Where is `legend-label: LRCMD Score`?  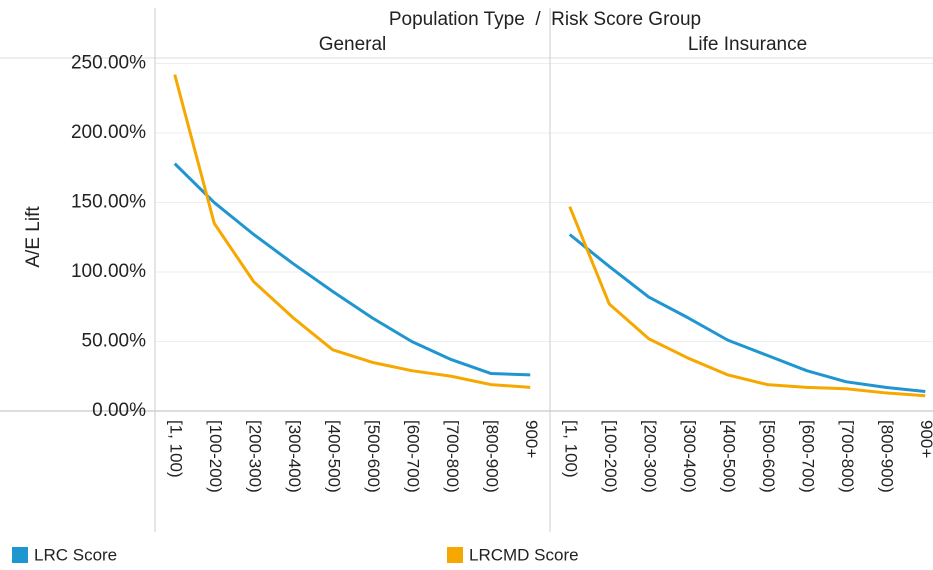
legend-label: LRCMD Score is located at coordinates (524, 554).